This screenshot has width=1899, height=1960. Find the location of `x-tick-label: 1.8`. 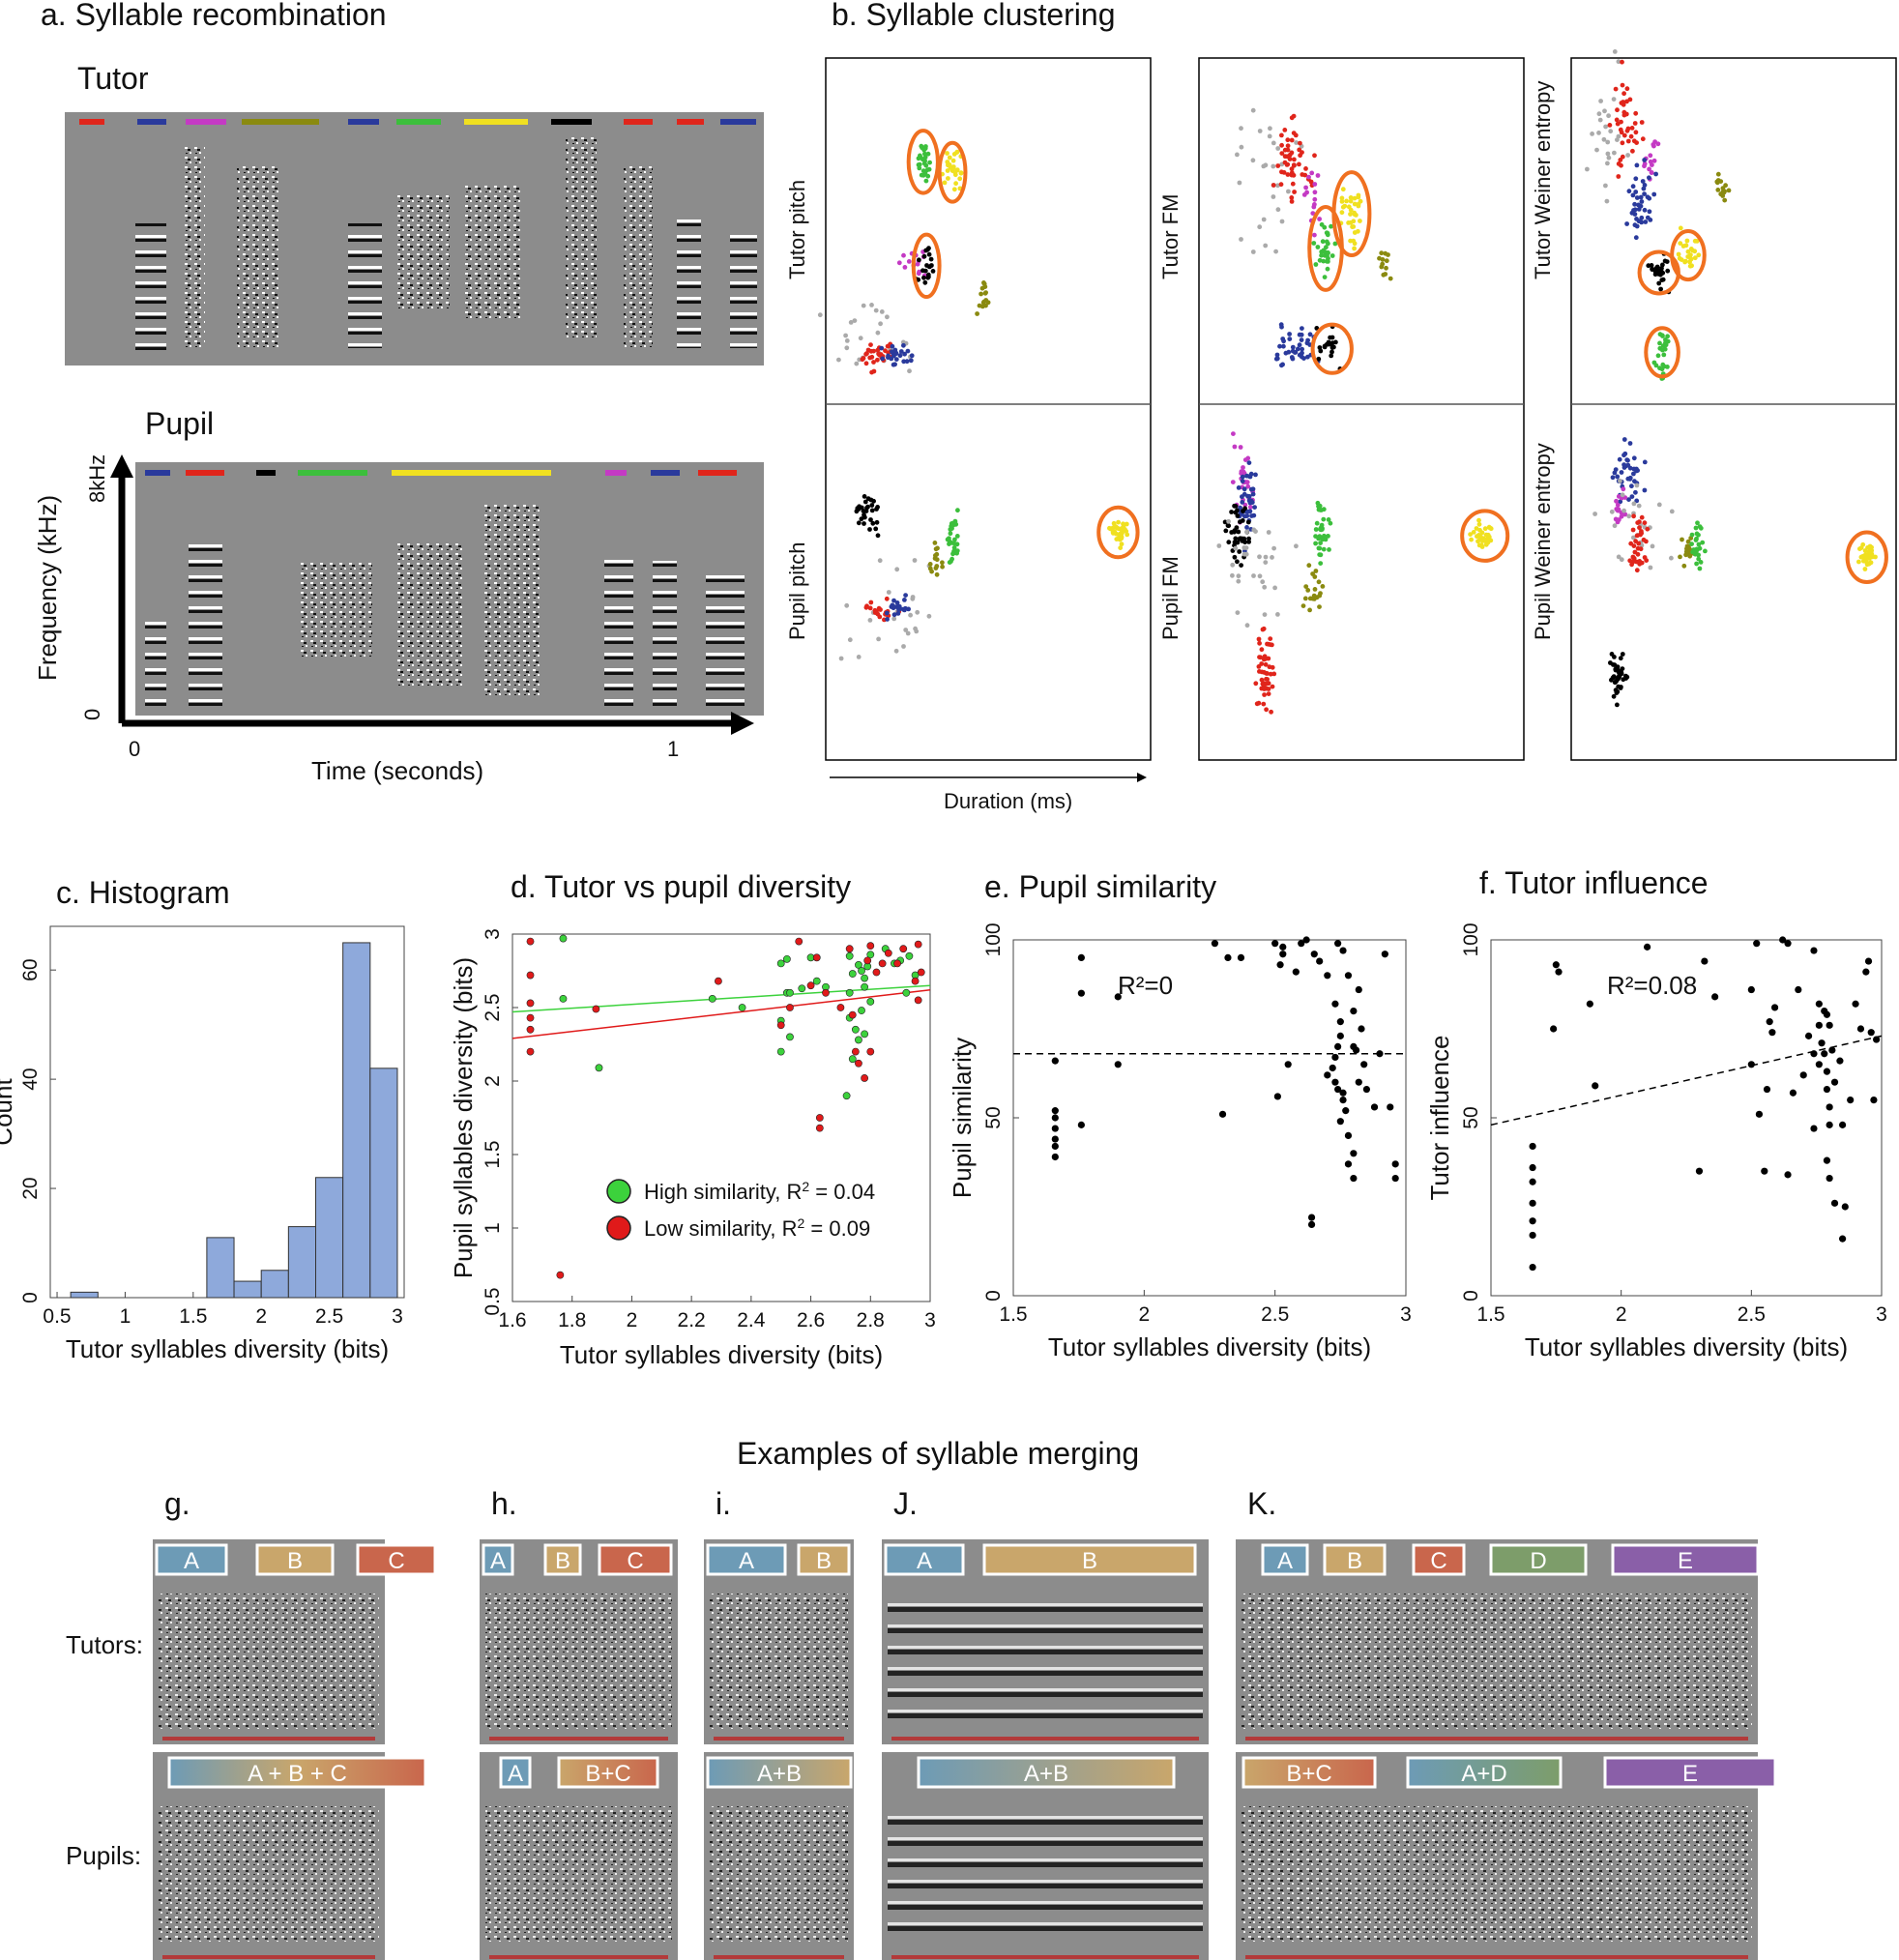

x-tick-label: 1.8 is located at coordinates (572, 1320).